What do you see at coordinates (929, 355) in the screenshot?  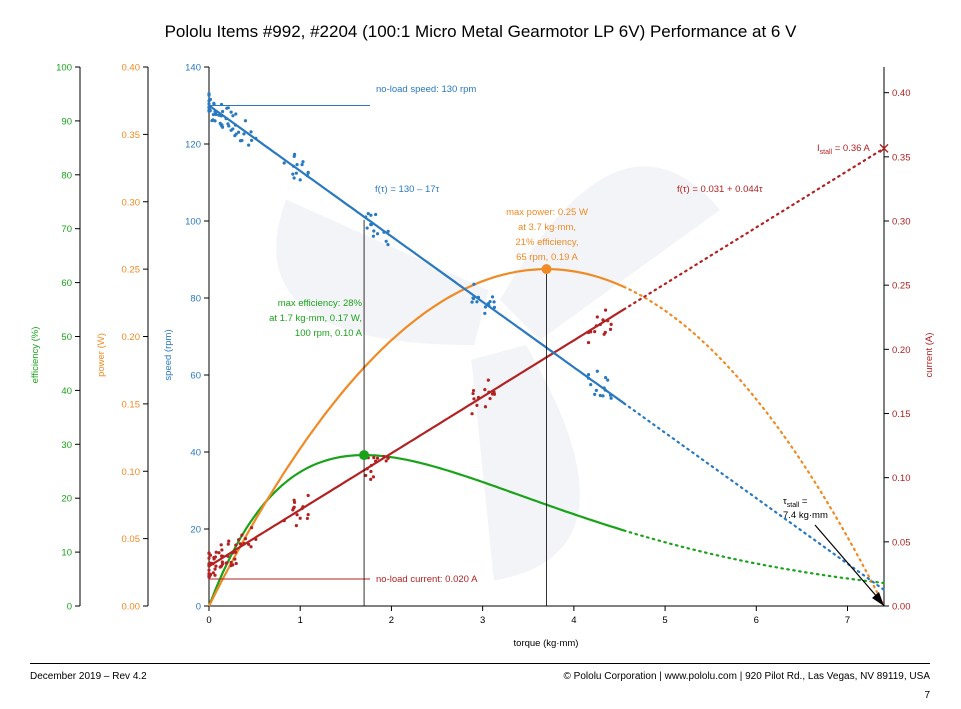 I see `current-axis-label: current (A)` at bounding box center [929, 355].